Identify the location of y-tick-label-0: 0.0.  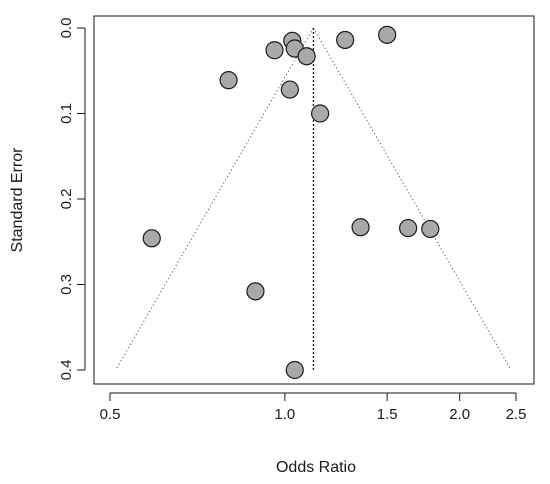
(66, 28).